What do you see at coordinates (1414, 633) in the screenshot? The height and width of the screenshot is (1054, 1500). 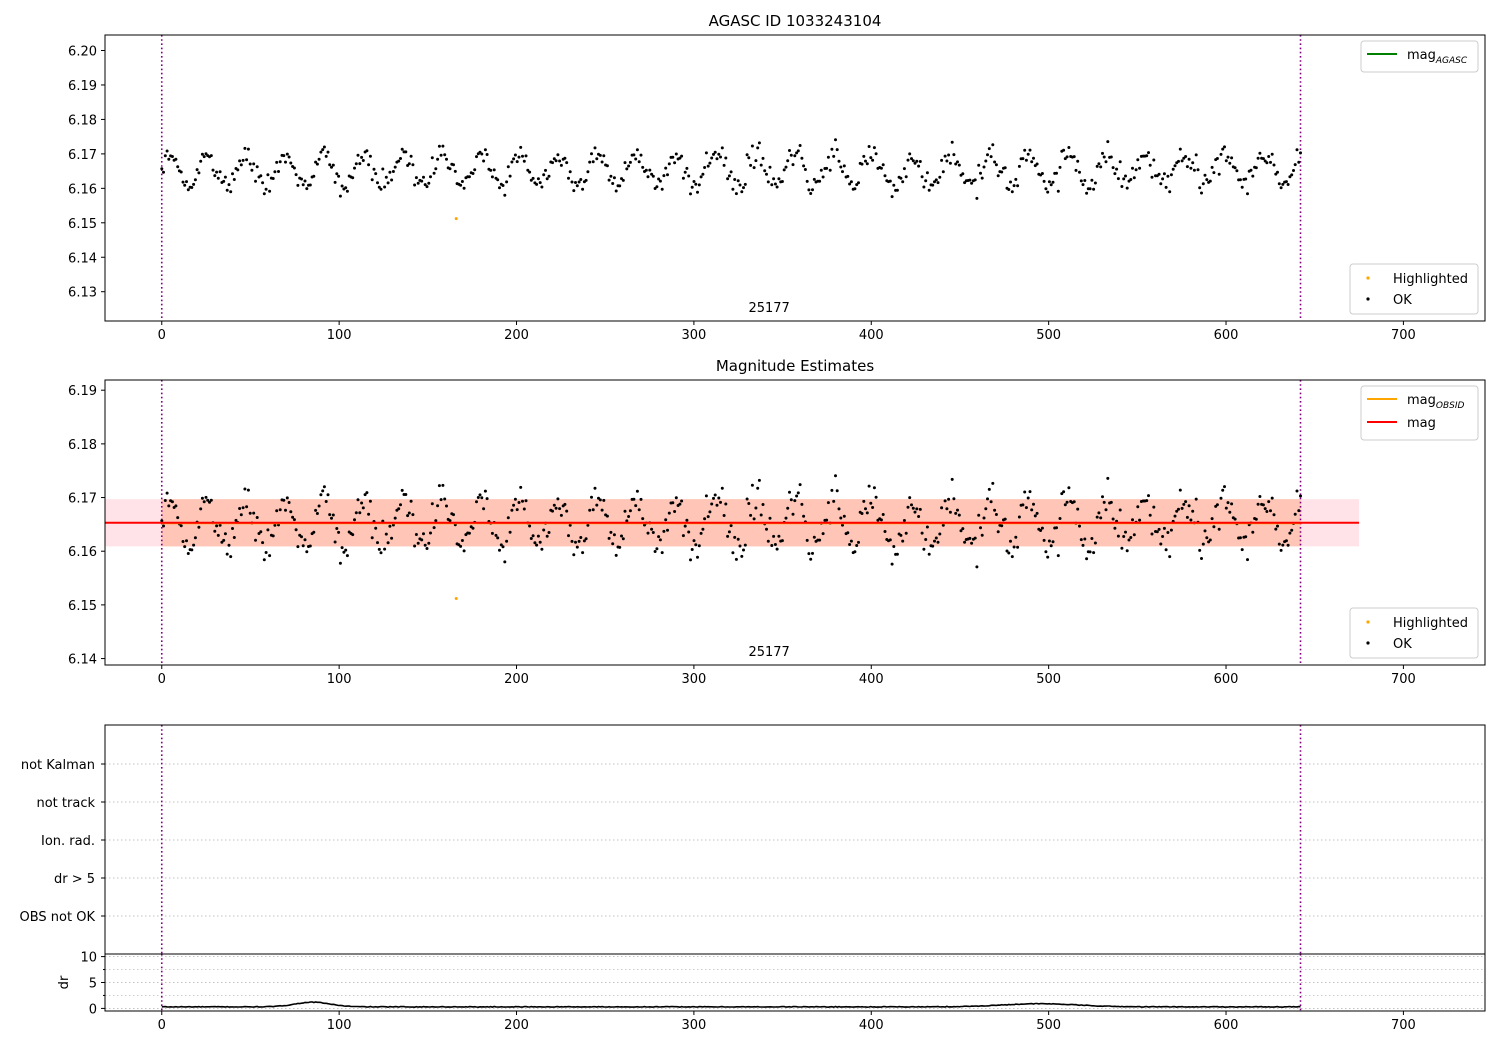 I see `legend-points` at bounding box center [1414, 633].